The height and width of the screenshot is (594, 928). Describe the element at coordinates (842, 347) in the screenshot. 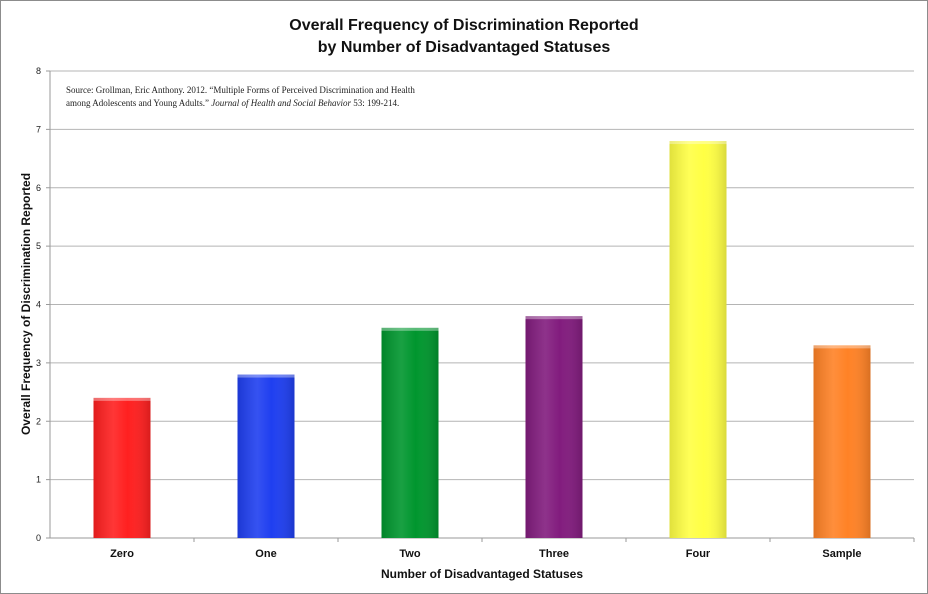

I see `bar-top-highlight-sample` at that location.